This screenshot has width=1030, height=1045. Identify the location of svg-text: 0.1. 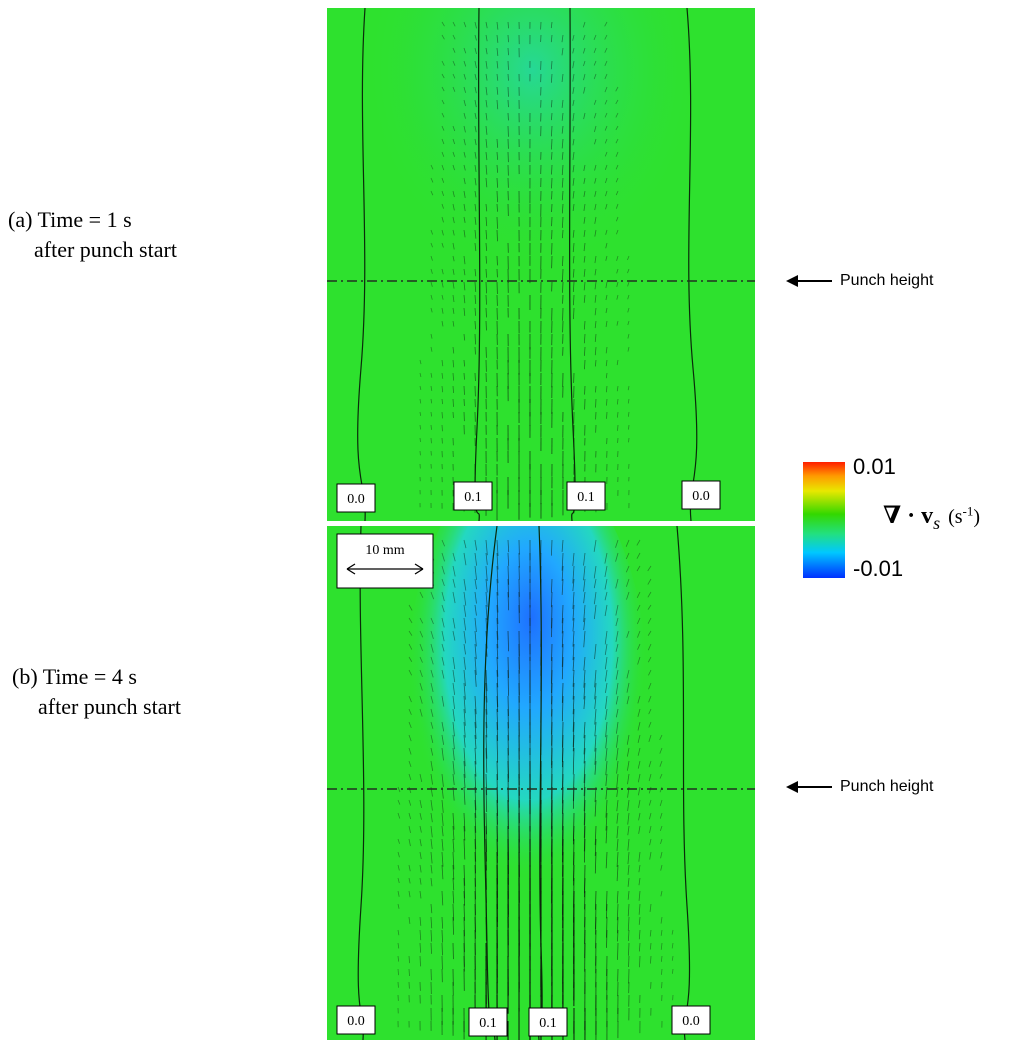
(473, 497).